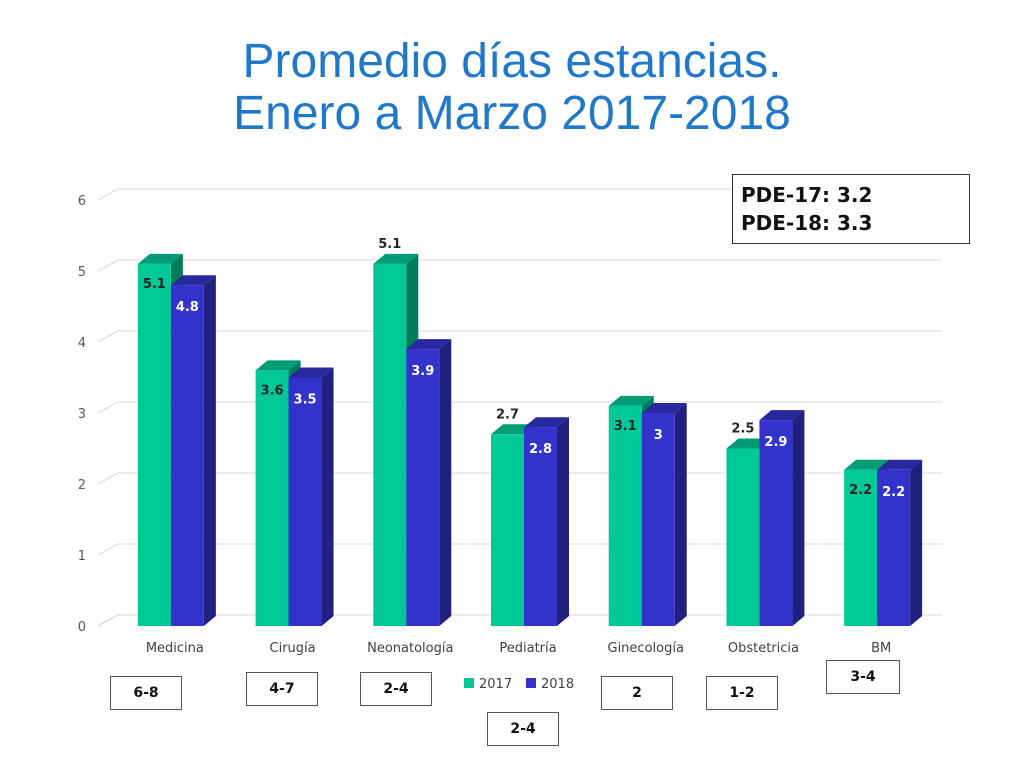 The width and height of the screenshot is (1024, 768). Describe the element at coordinates (894, 547) in the screenshot. I see `bar-2018-6-front` at that location.